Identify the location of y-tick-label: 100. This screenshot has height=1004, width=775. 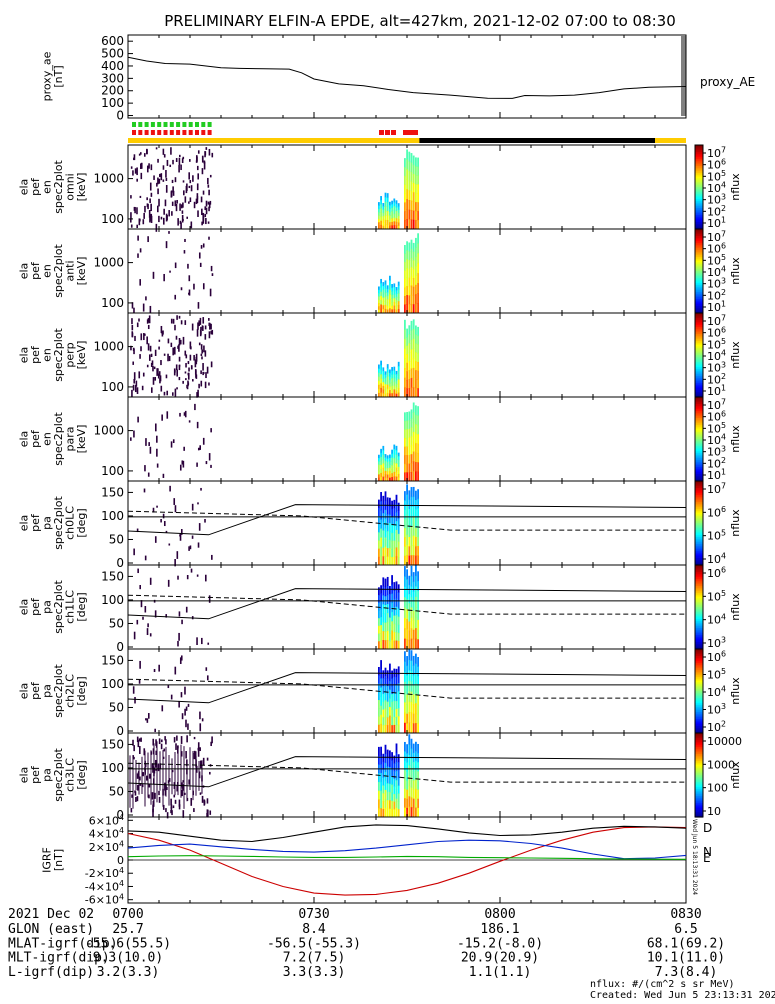
(112, 103).